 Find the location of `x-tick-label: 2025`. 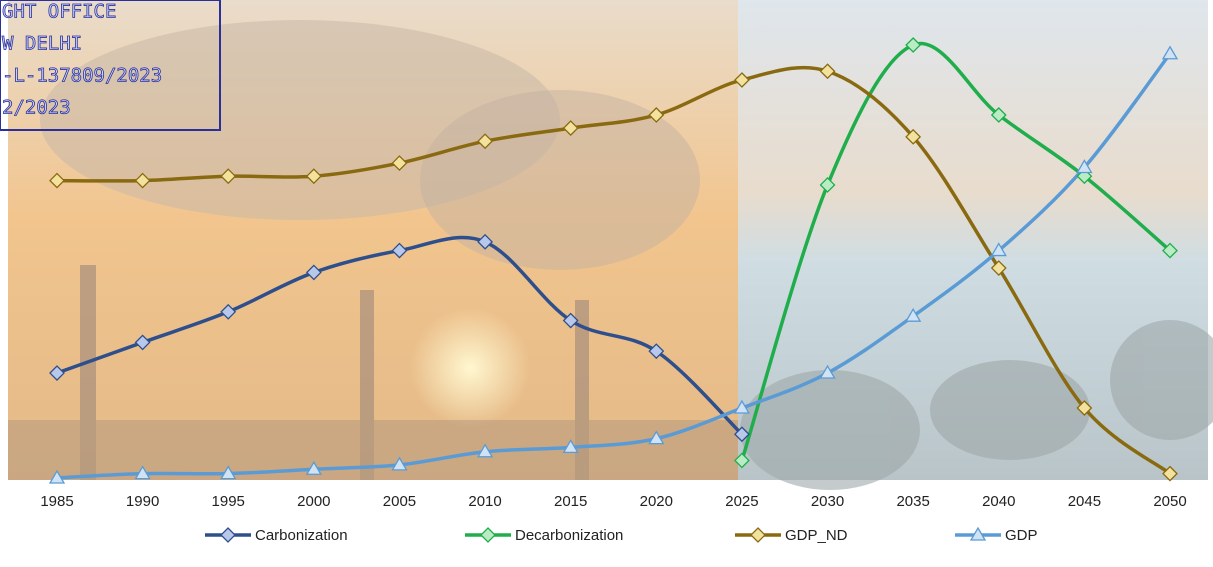

x-tick-label: 2025 is located at coordinates (741, 501).